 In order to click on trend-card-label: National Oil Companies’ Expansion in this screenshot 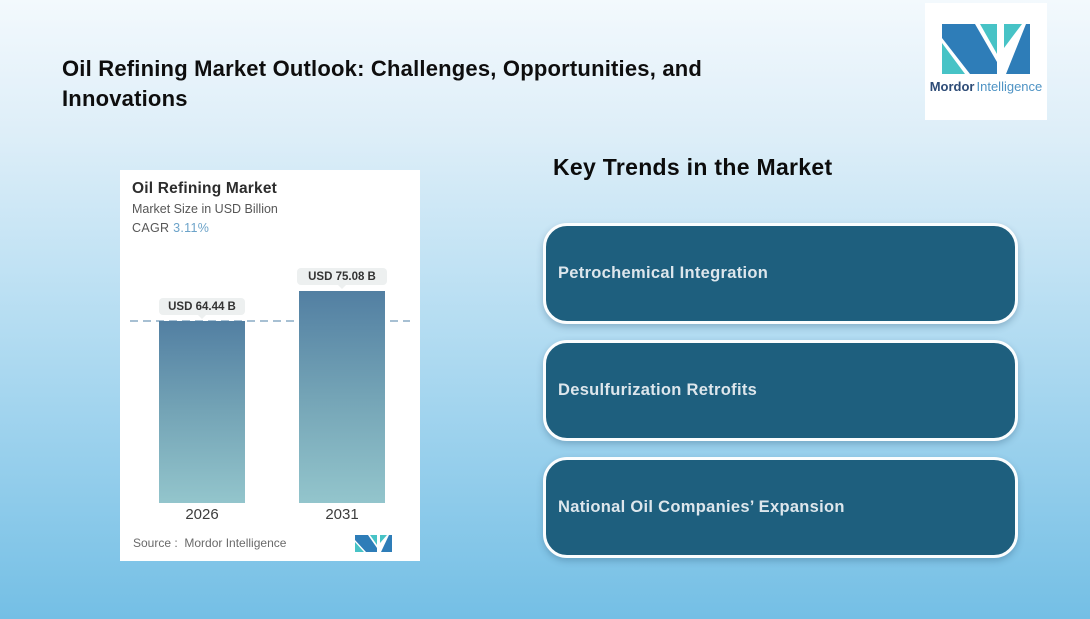, I will do `click(701, 507)`.